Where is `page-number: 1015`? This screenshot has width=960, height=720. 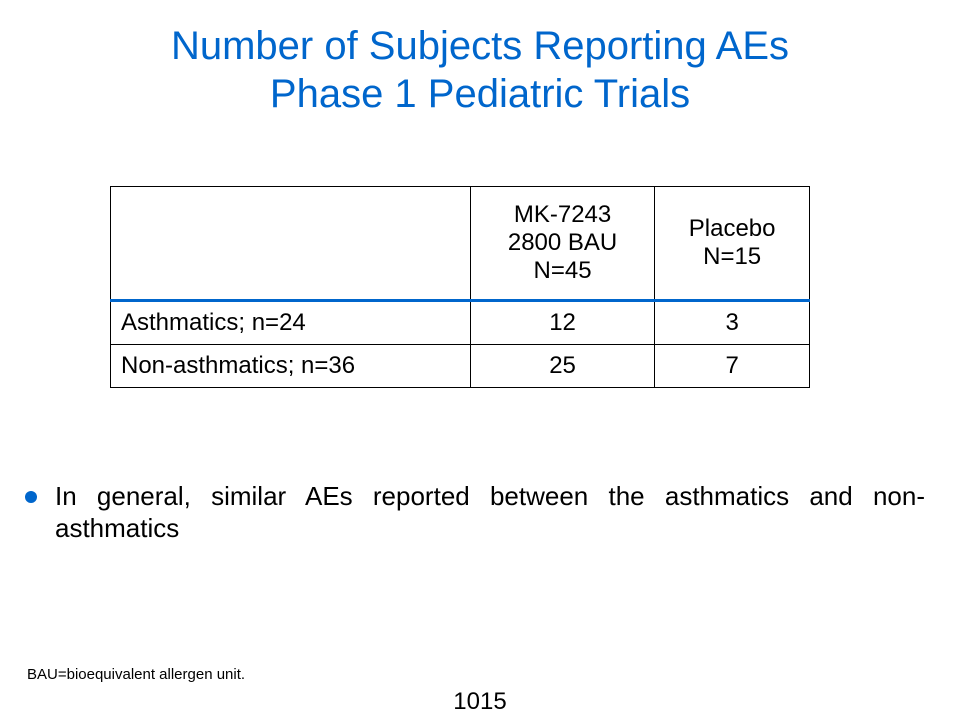 page-number: 1015 is located at coordinates (480, 701).